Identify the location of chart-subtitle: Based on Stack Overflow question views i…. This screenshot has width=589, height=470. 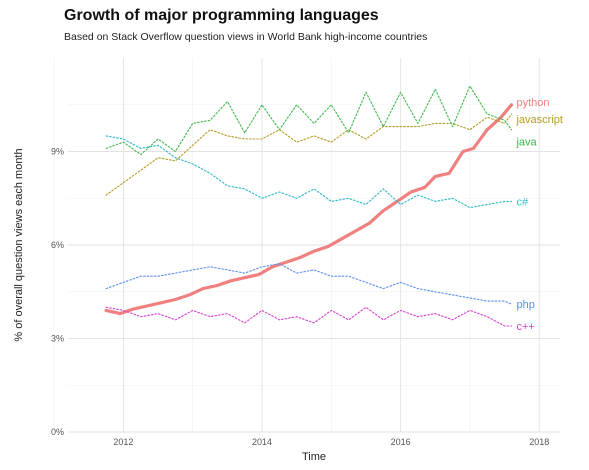
(246, 37).